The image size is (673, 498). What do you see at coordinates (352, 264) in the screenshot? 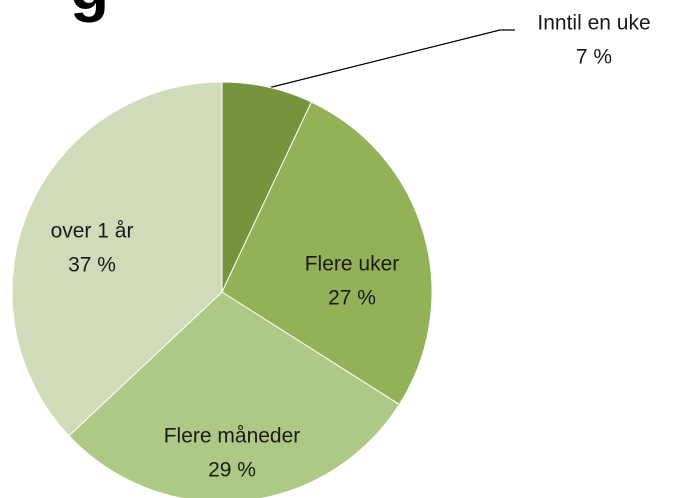
I see `slice-label: Flere uker` at bounding box center [352, 264].